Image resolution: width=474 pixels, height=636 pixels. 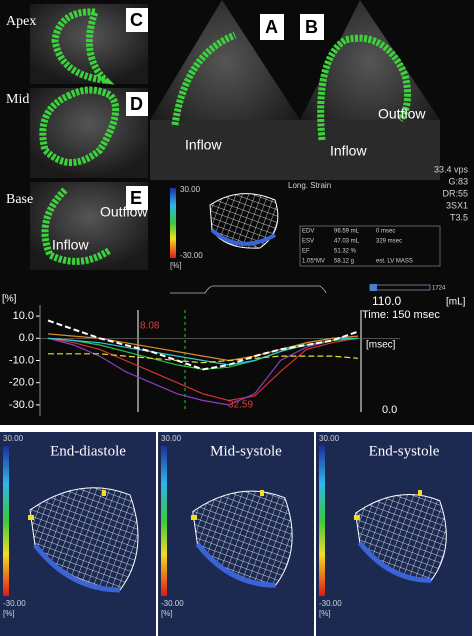 What do you see at coordinates (17, 99) in the screenshot?
I see `view-label: Mid` at bounding box center [17, 99].